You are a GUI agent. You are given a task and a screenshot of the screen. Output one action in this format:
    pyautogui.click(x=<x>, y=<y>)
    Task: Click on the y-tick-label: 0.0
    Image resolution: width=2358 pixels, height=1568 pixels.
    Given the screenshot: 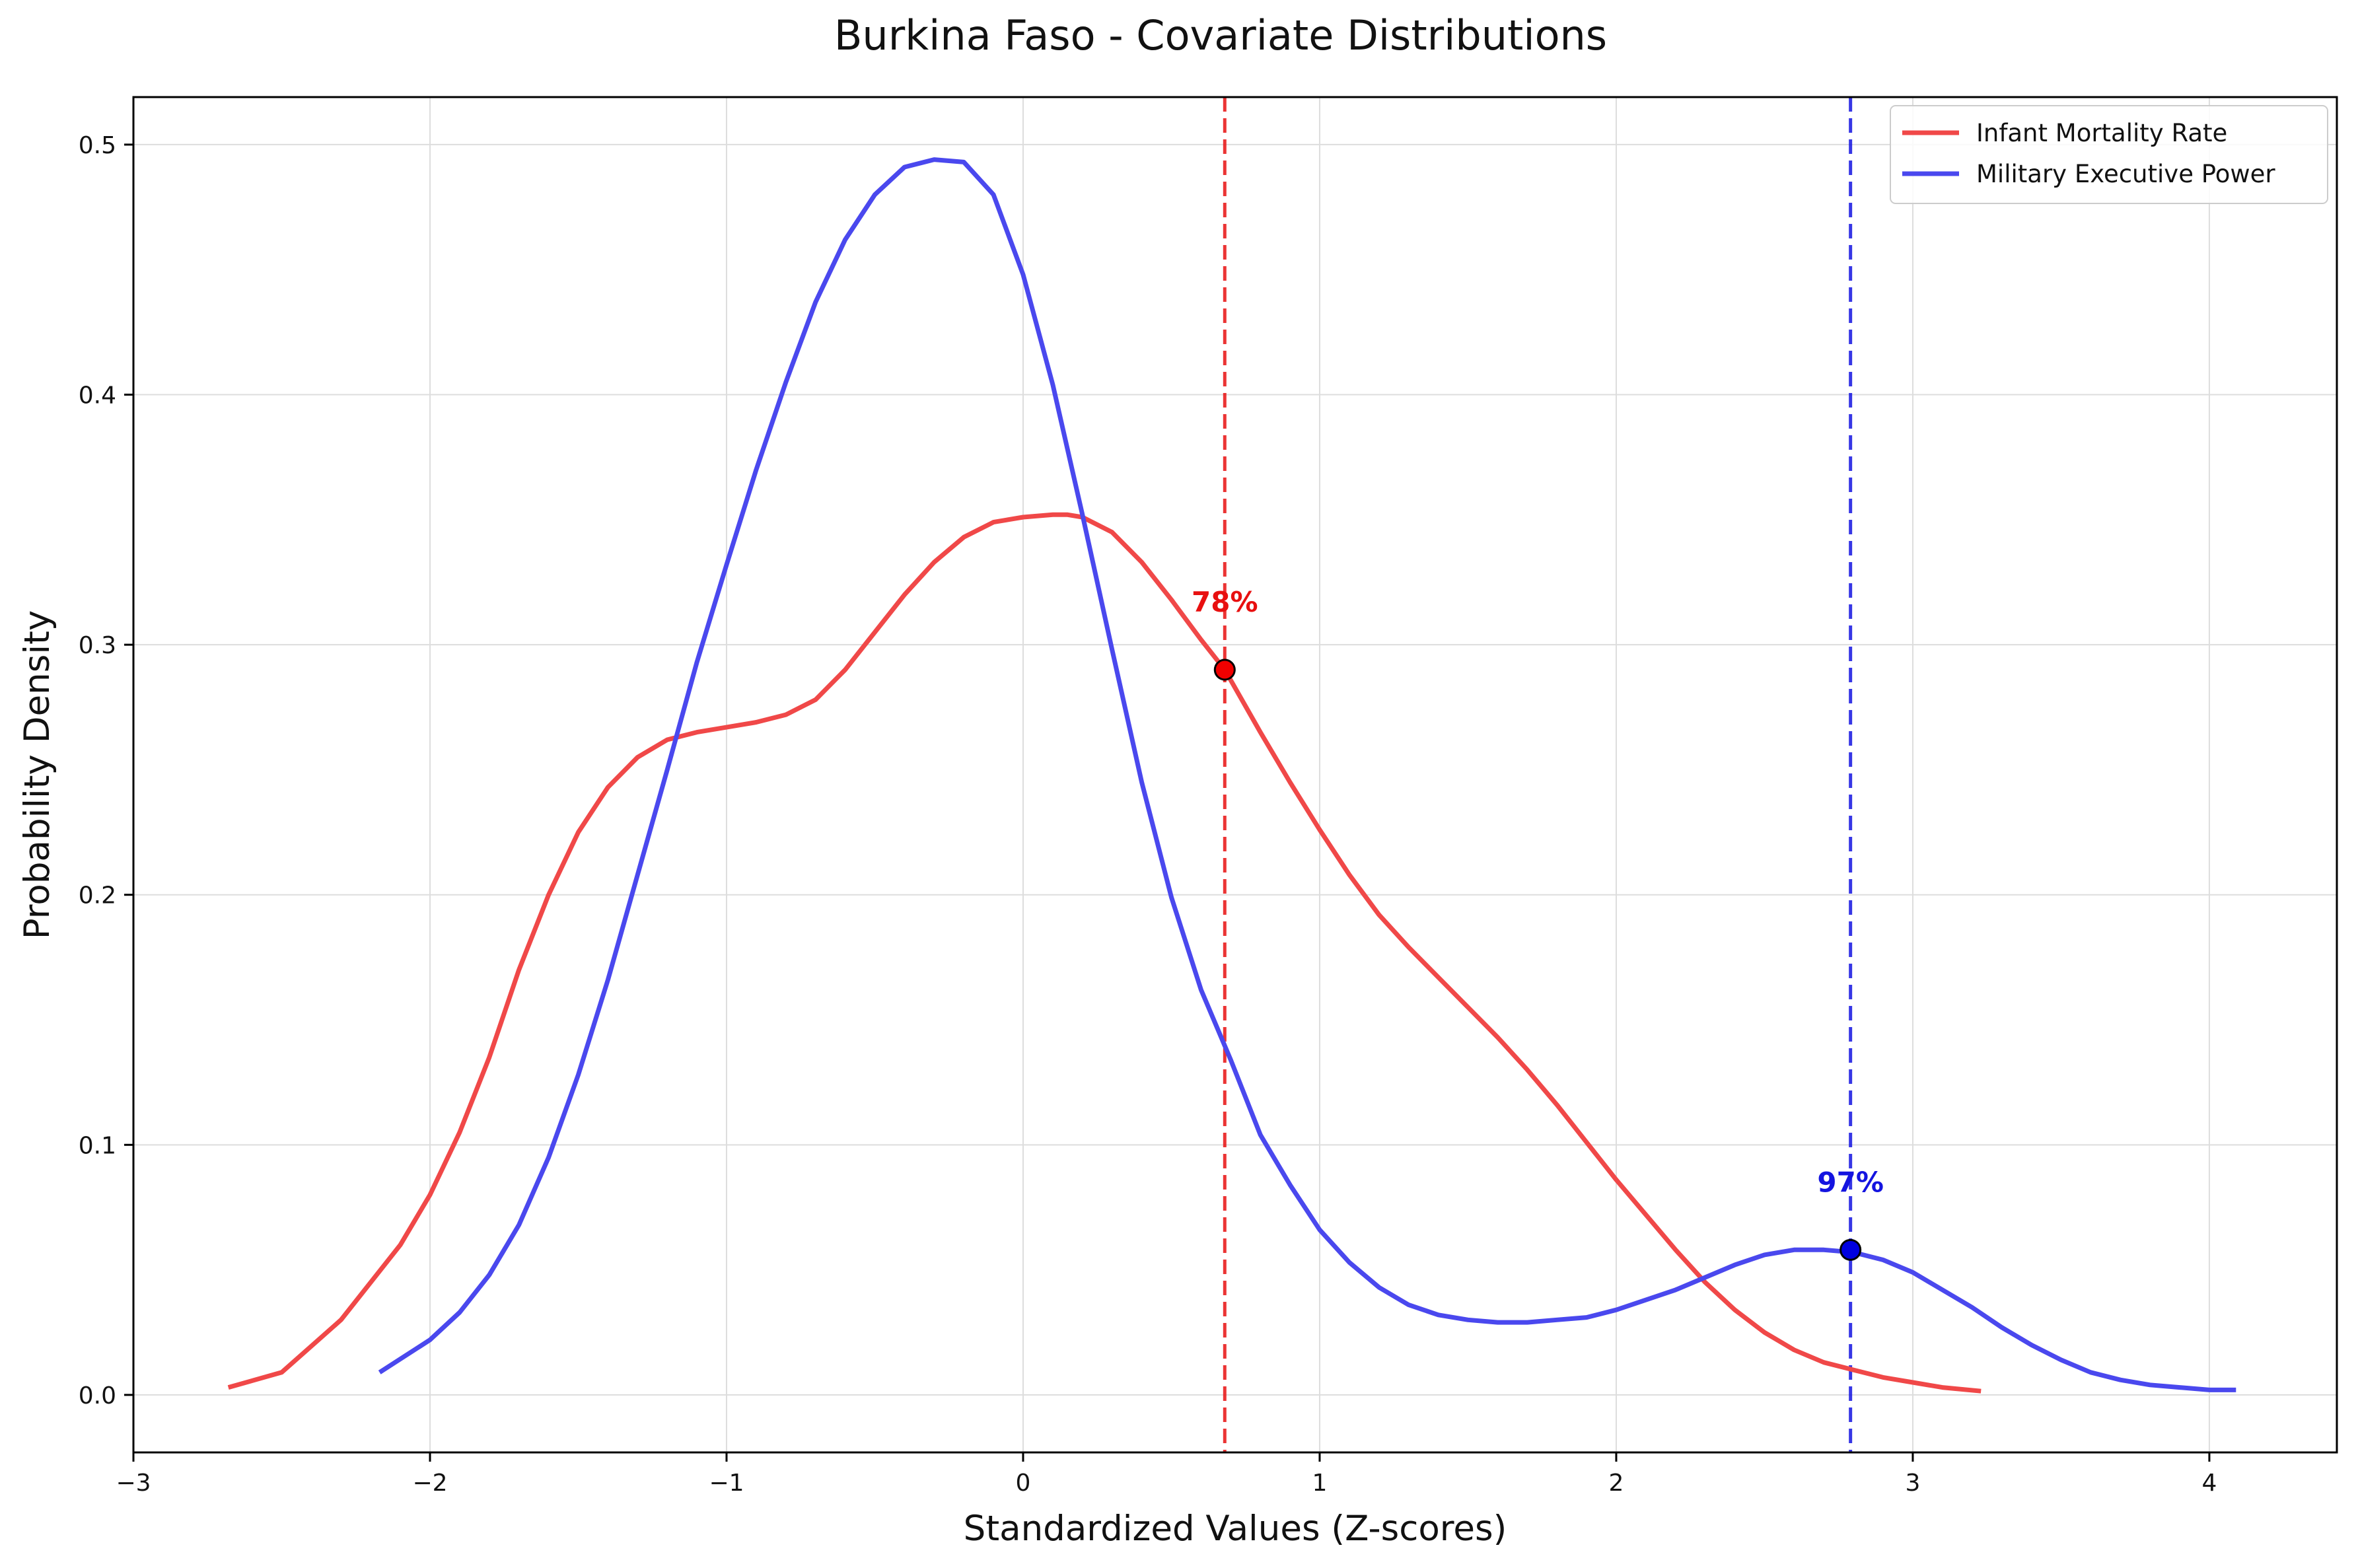 What is the action you would take?
    pyautogui.click(x=97, y=1395)
    